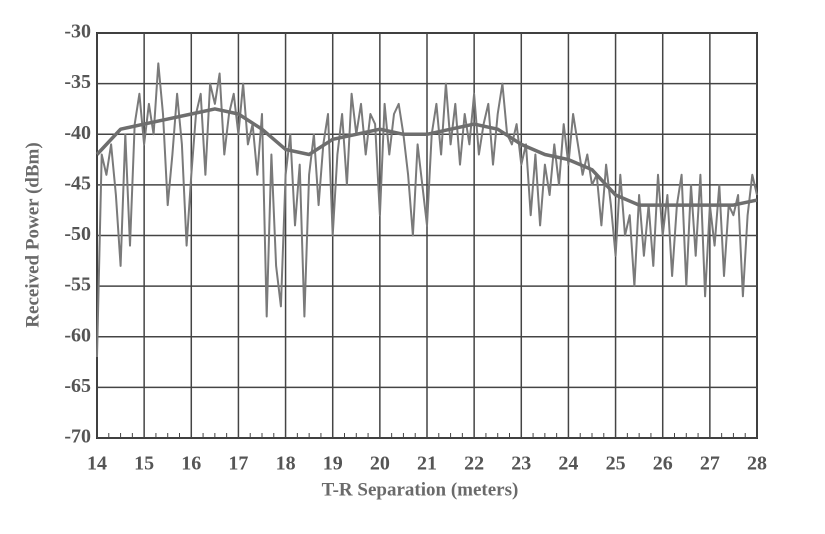 Image resolution: width=825 pixels, height=534 pixels. What do you see at coordinates (710, 464) in the screenshot?
I see `x-tick-label: 27` at bounding box center [710, 464].